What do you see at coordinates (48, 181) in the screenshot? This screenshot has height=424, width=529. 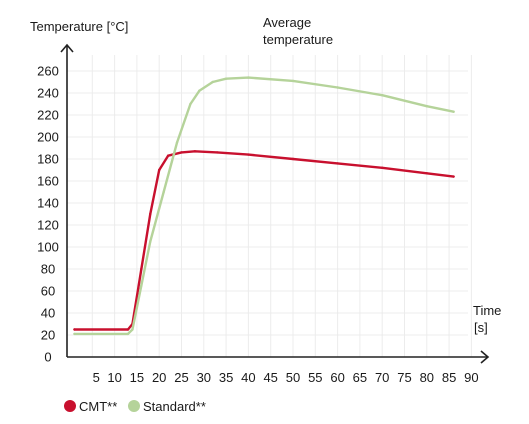 I see `y-tick-label: 160` at bounding box center [48, 181].